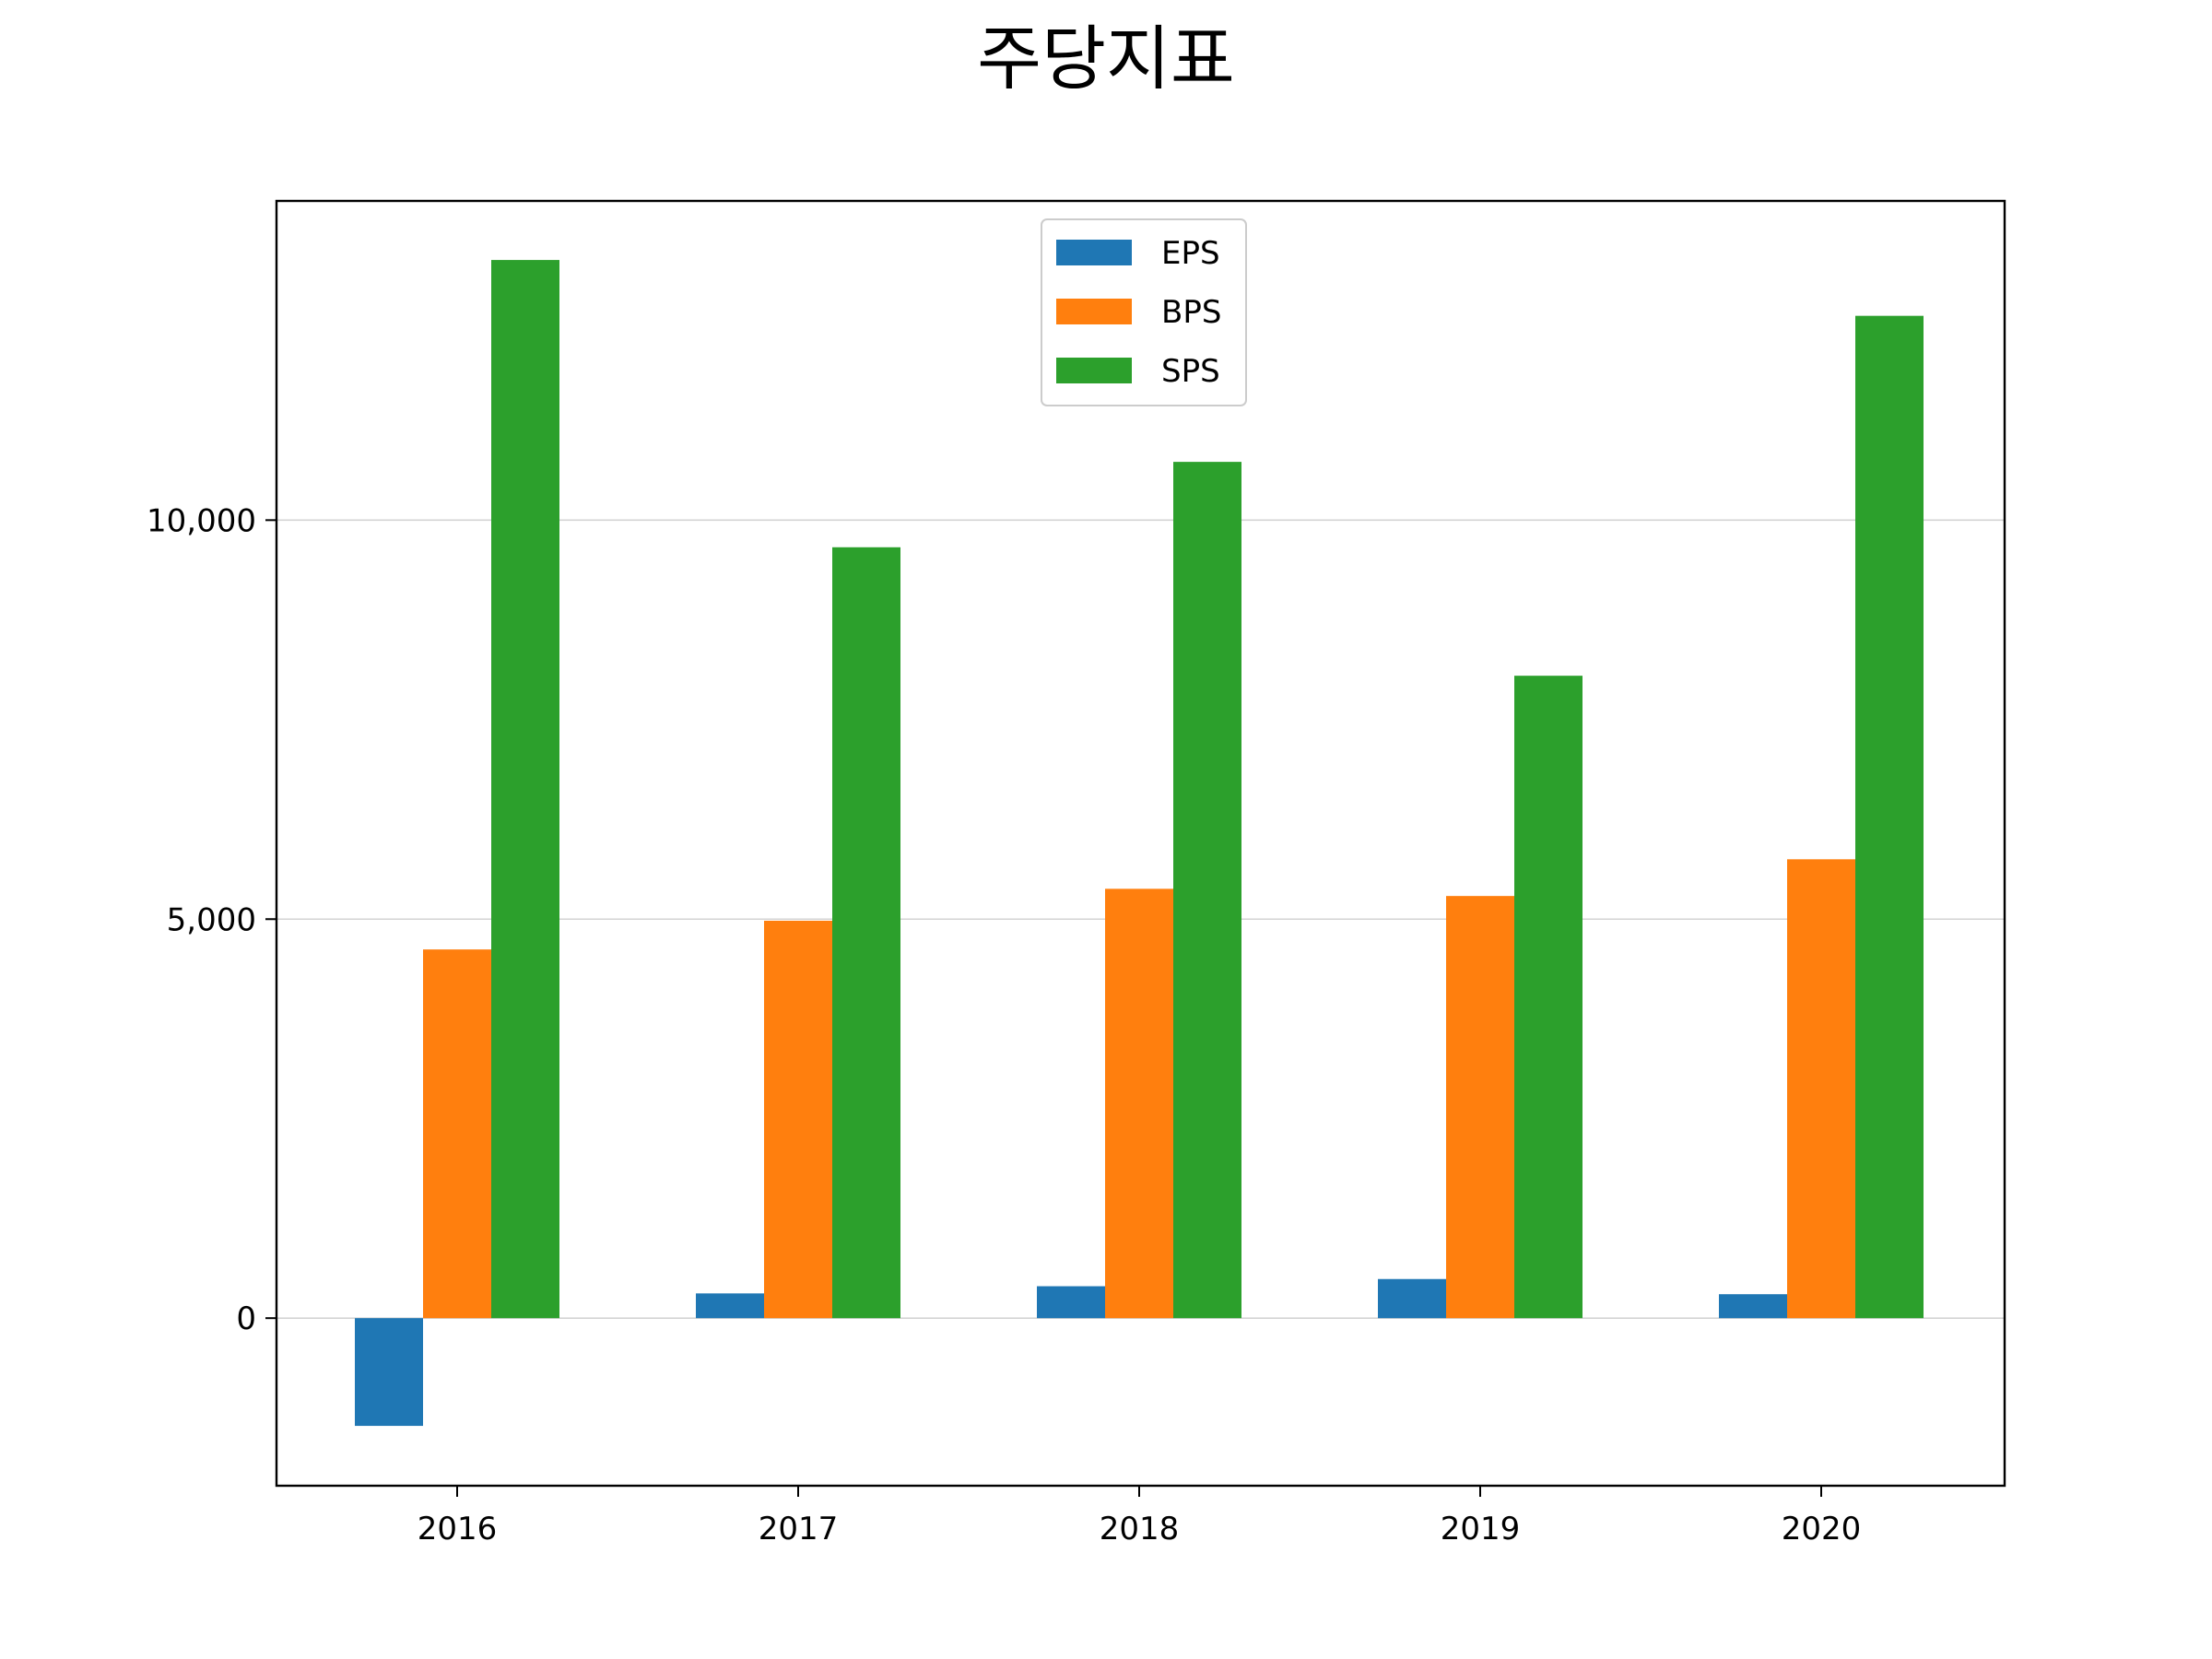 The image size is (2212, 1659). What do you see at coordinates (798, 1119) in the screenshot?
I see `bar-bps-2017` at bounding box center [798, 1119].